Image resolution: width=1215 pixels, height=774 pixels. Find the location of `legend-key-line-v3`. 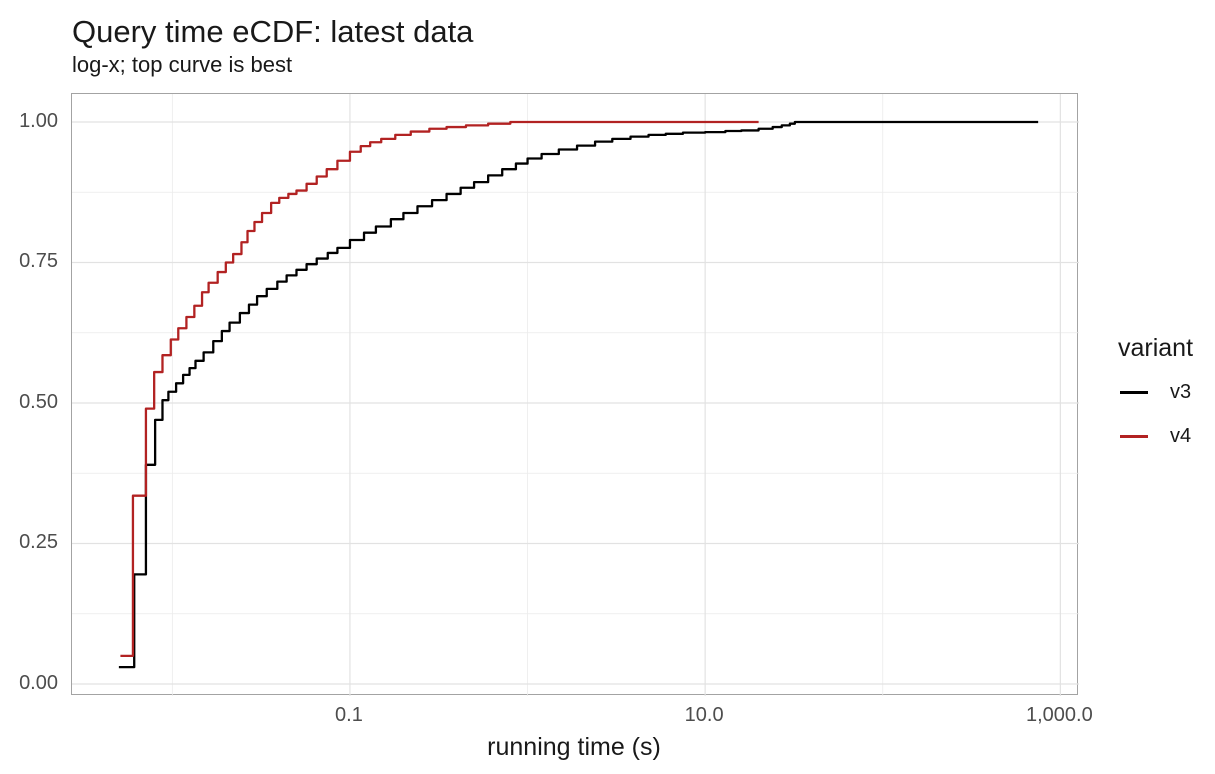

legend-key-line-v3 is located at coordinates (1134, 392).